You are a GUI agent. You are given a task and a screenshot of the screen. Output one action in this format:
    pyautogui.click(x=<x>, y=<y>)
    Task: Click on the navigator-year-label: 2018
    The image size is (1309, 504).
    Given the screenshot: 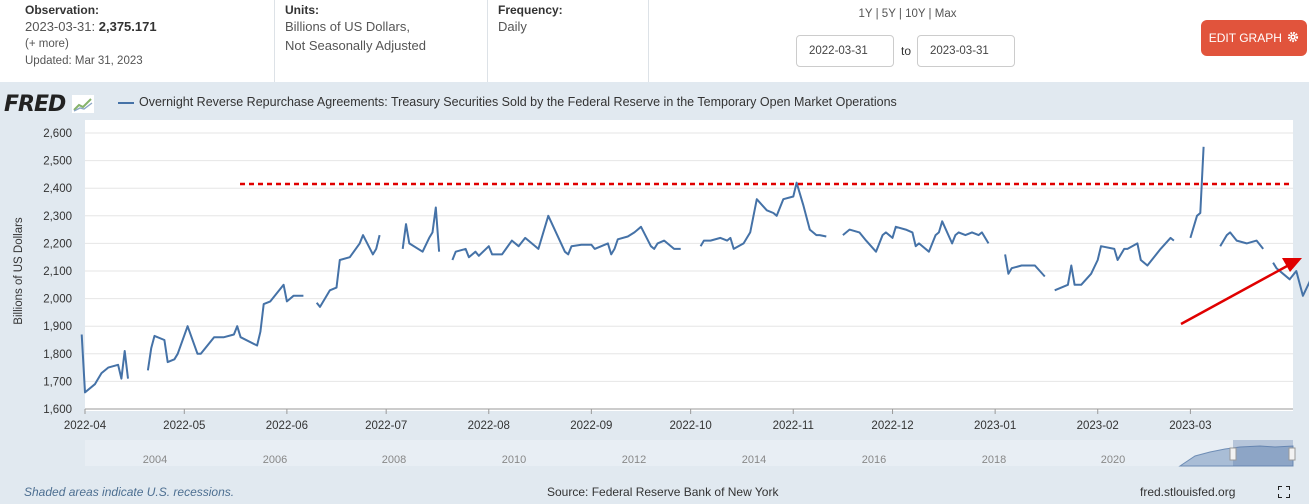 What is the action you would take?
    pyautogui.click(x=994, y=460)
    